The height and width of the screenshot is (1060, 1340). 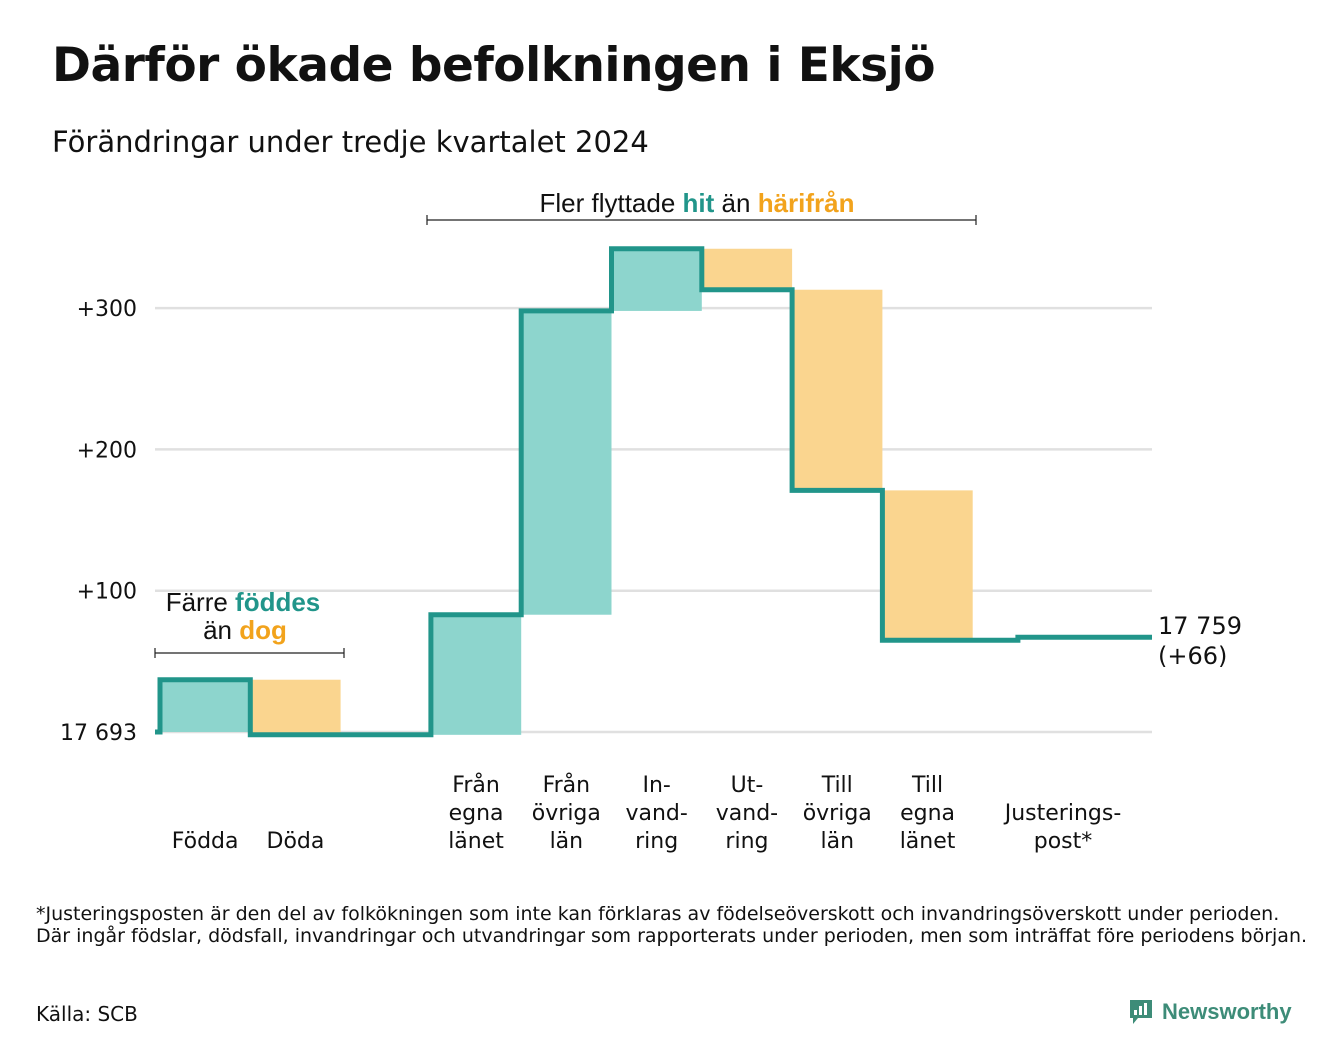 What do you see at coordinates (696, 203) in the screenshot?
I see `annotation-migration-text: Fler flyttade hit än härifrån` at bounding box center [696, 203].